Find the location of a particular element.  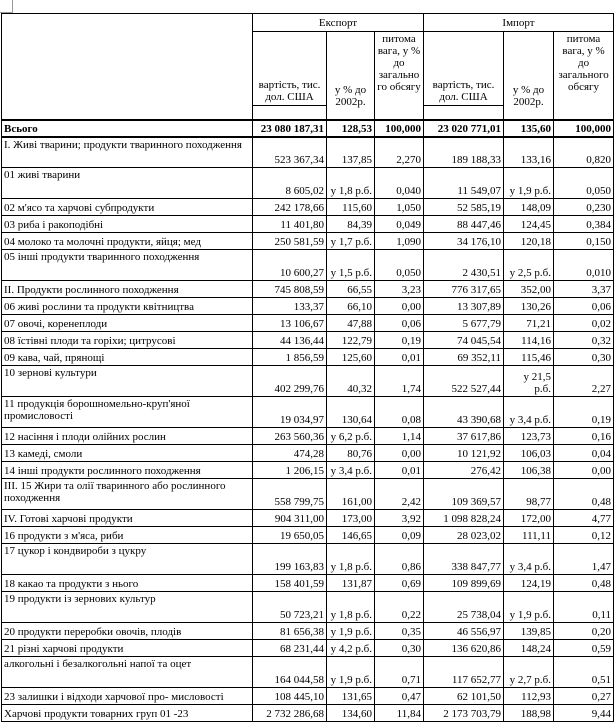

row-label: II. Продукти рослинного походження is located at coordinates (127, 289).